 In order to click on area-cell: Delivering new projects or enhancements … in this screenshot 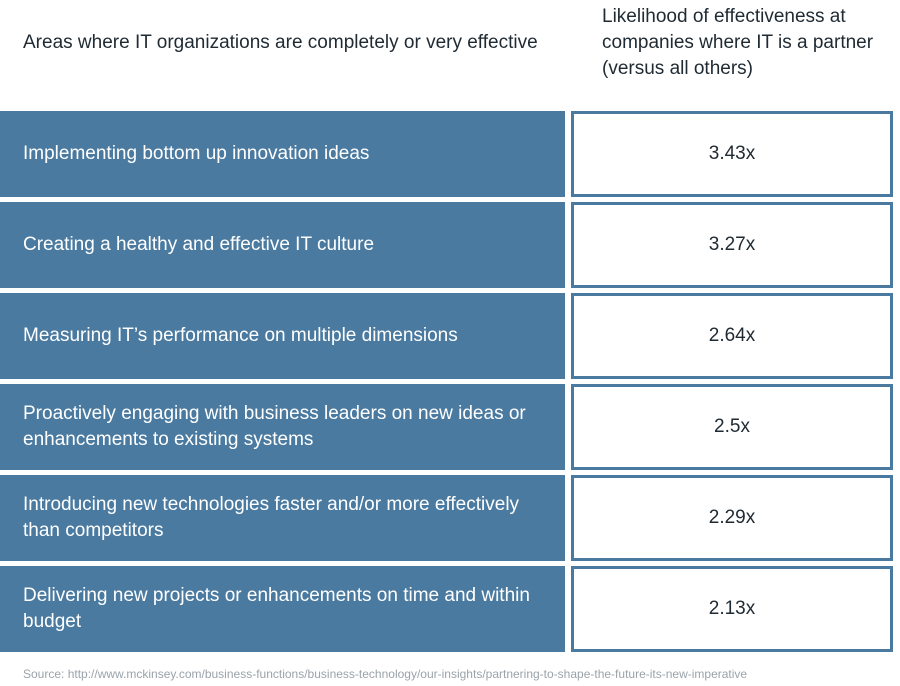, I will do `click(282, 609)`.